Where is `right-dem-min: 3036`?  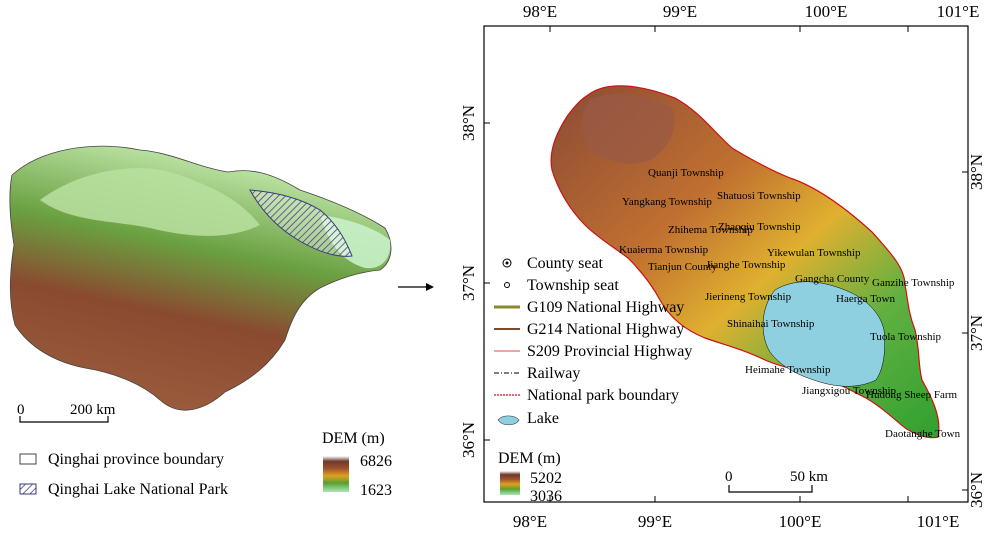
right-dem-min: 3036 is located at coordinates (546, 496).